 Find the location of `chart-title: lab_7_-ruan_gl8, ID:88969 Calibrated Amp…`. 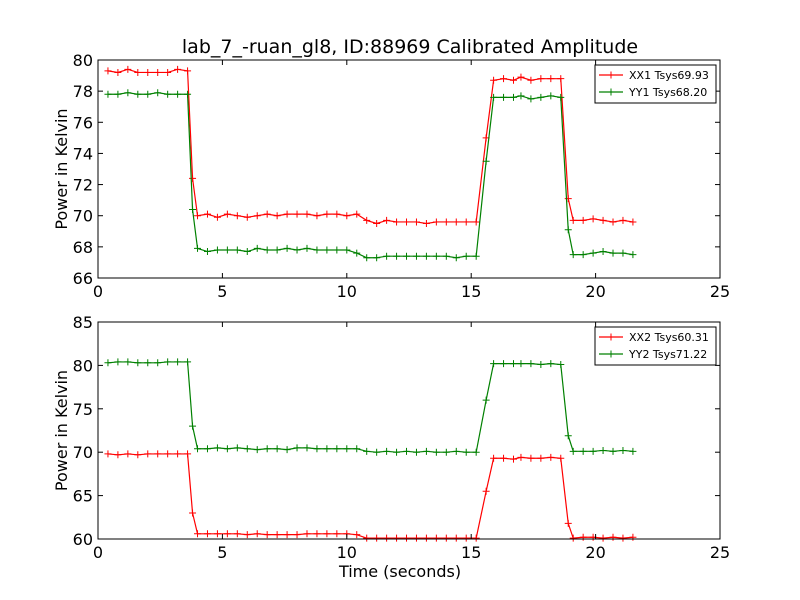

chart-title: lab_7_-ruan_gl8, ID:88969 Calibrated Amp… is located at coordinates (410, 47).